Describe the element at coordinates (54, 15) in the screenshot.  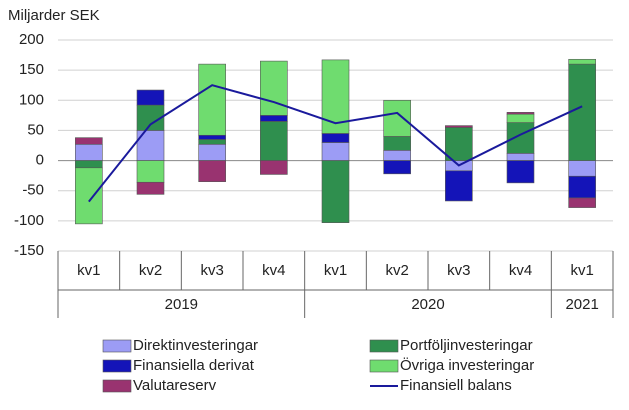
I see `y-axis-label: Miljarder SEK` at that location.